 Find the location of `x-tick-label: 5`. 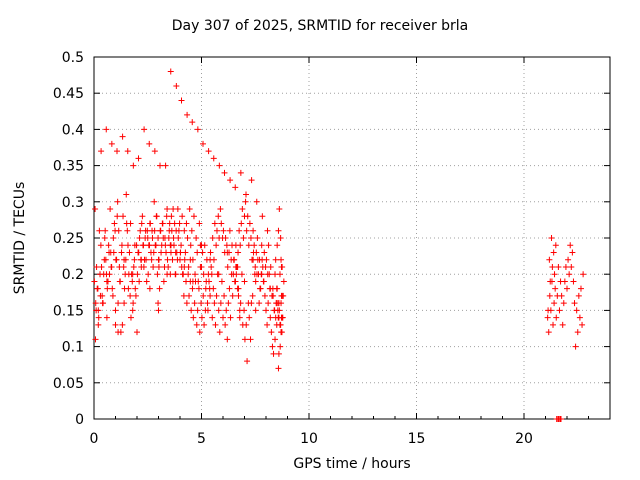

x-tick-label: 5 is located at coordinates (201, 439).